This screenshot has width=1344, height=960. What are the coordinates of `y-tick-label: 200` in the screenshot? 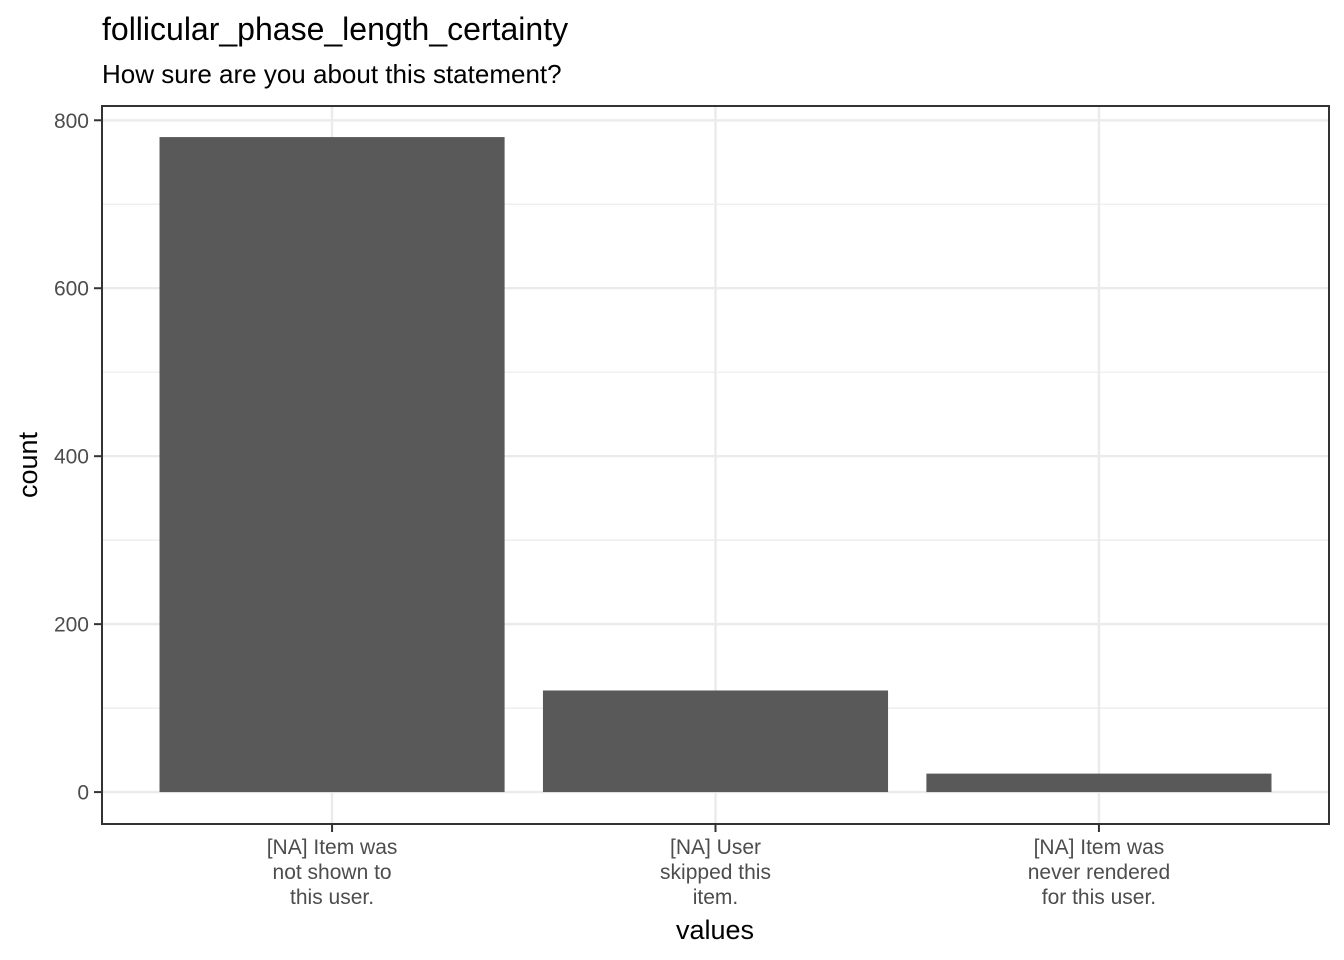 It's located at (71, 625).